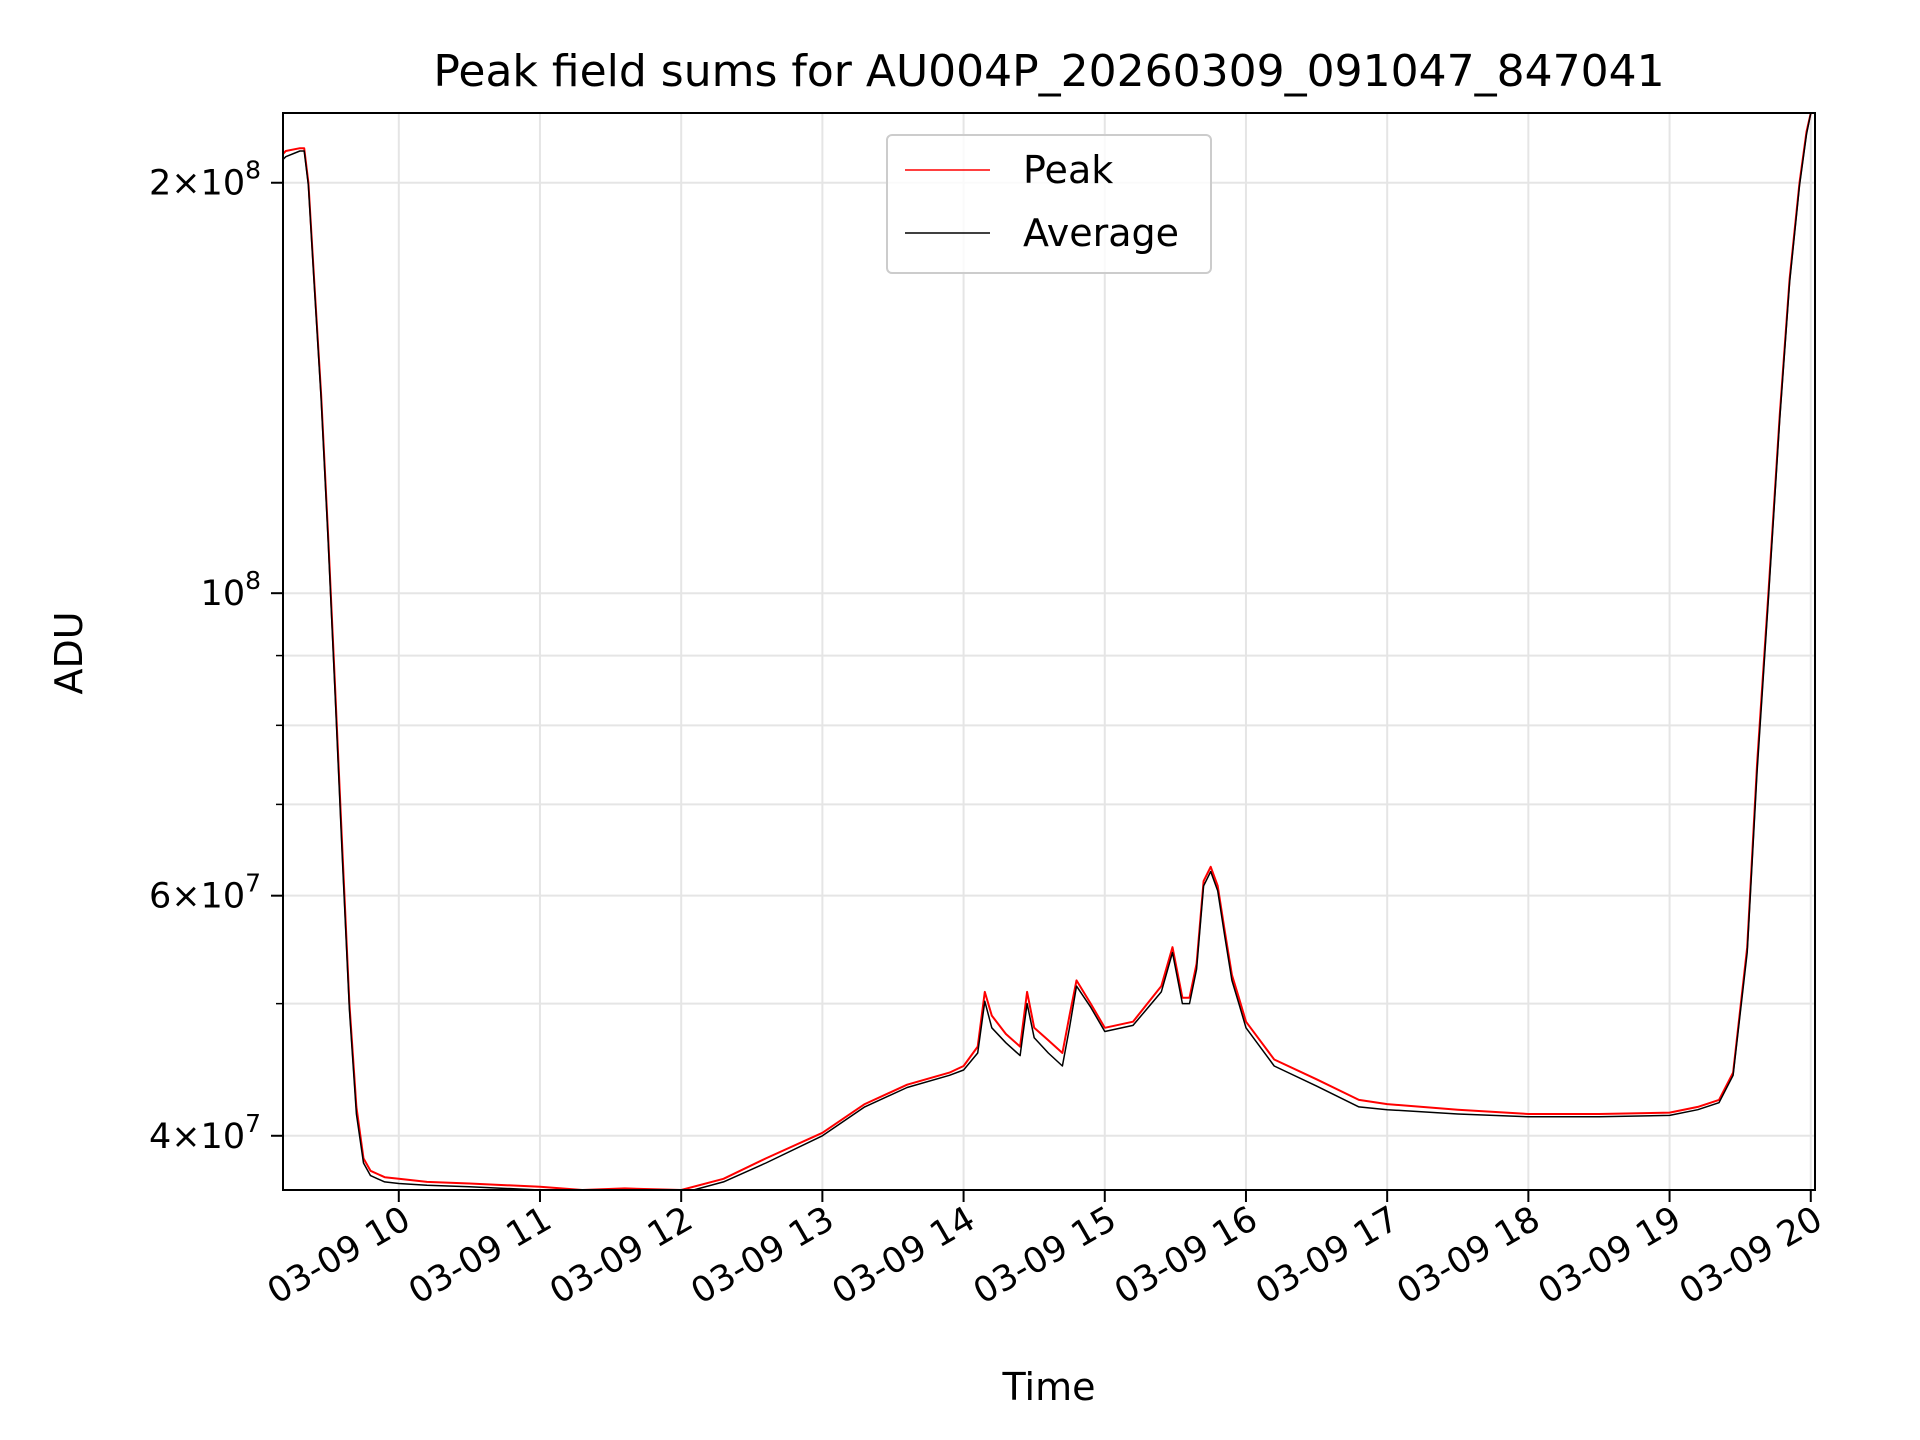 The width and height of the screenshot is (1920, 1440). Describe the element at coordinates (205, 1133) in the screenshot. I see `y-tick-label: 4×107` at that location.